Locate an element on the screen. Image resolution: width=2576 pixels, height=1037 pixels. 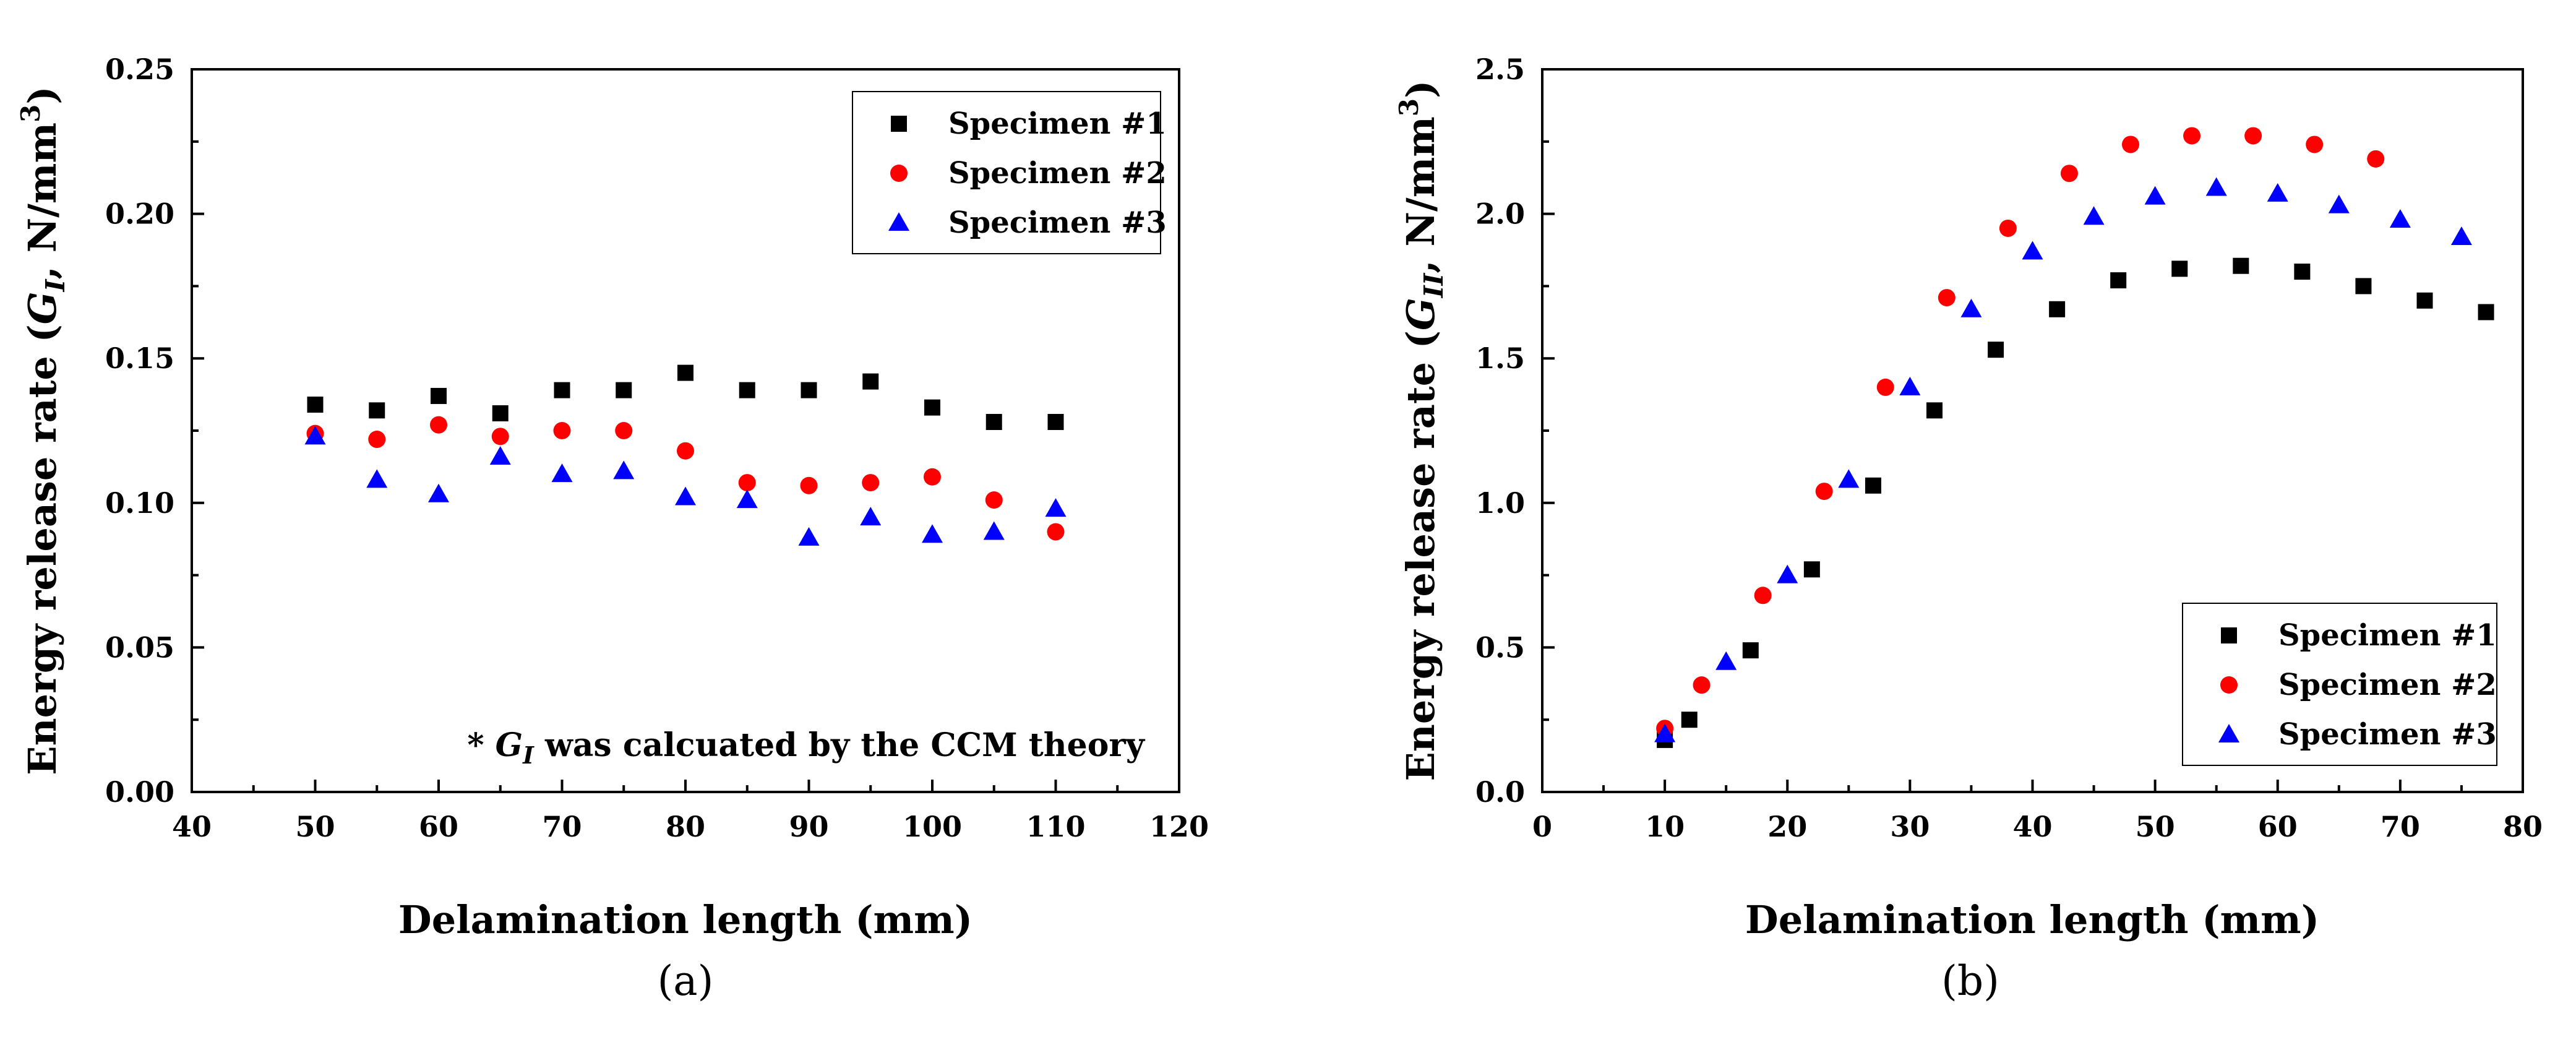
x-tick-label: 80 is located at coordinates (685, 826).